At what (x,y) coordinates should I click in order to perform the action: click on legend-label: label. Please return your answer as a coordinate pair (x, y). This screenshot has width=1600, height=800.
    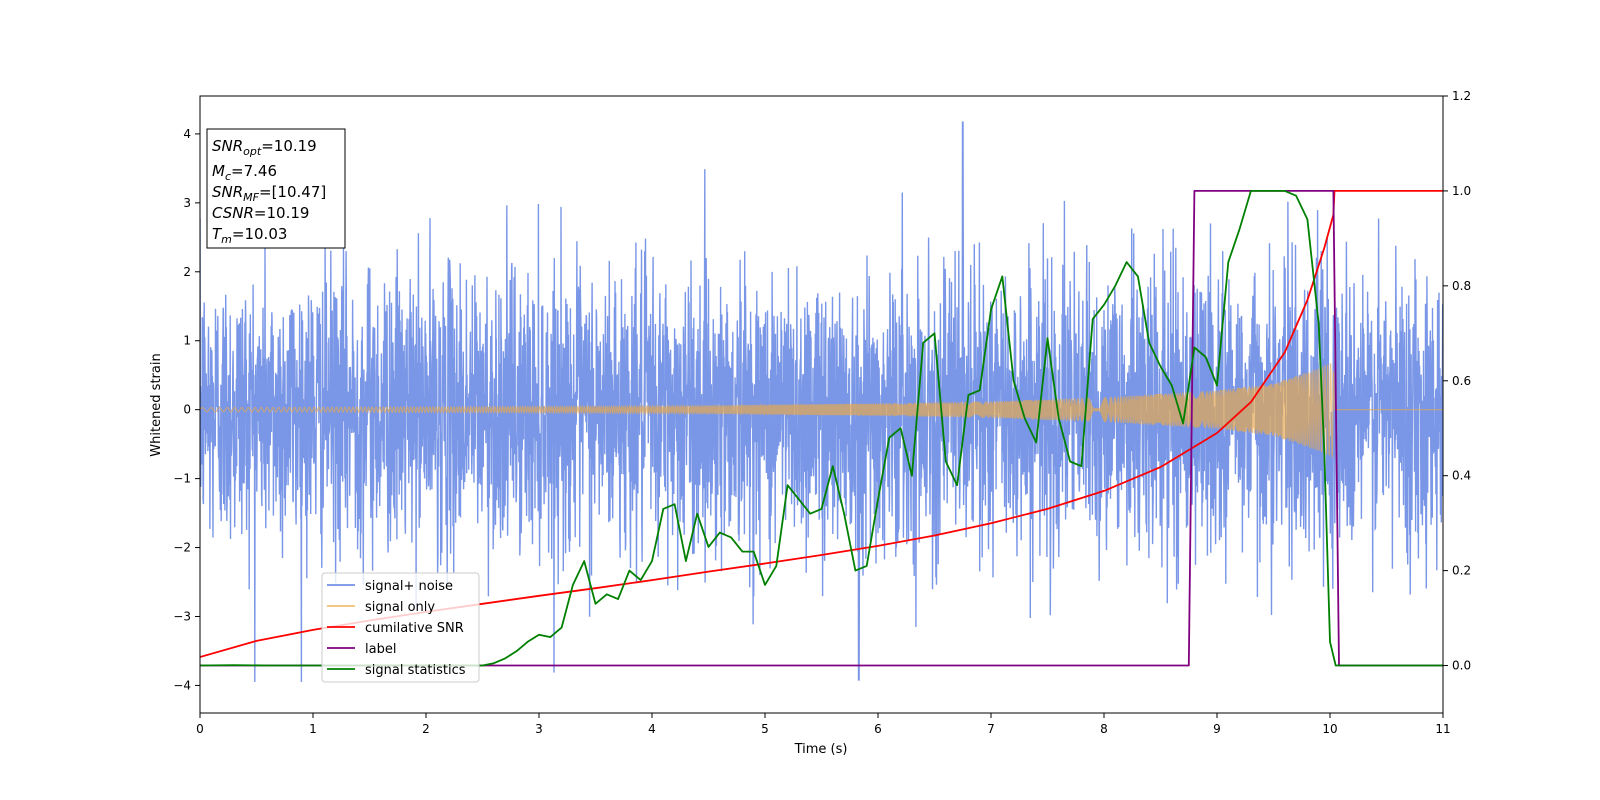
    Looking at the image, I should click on (380, 649).